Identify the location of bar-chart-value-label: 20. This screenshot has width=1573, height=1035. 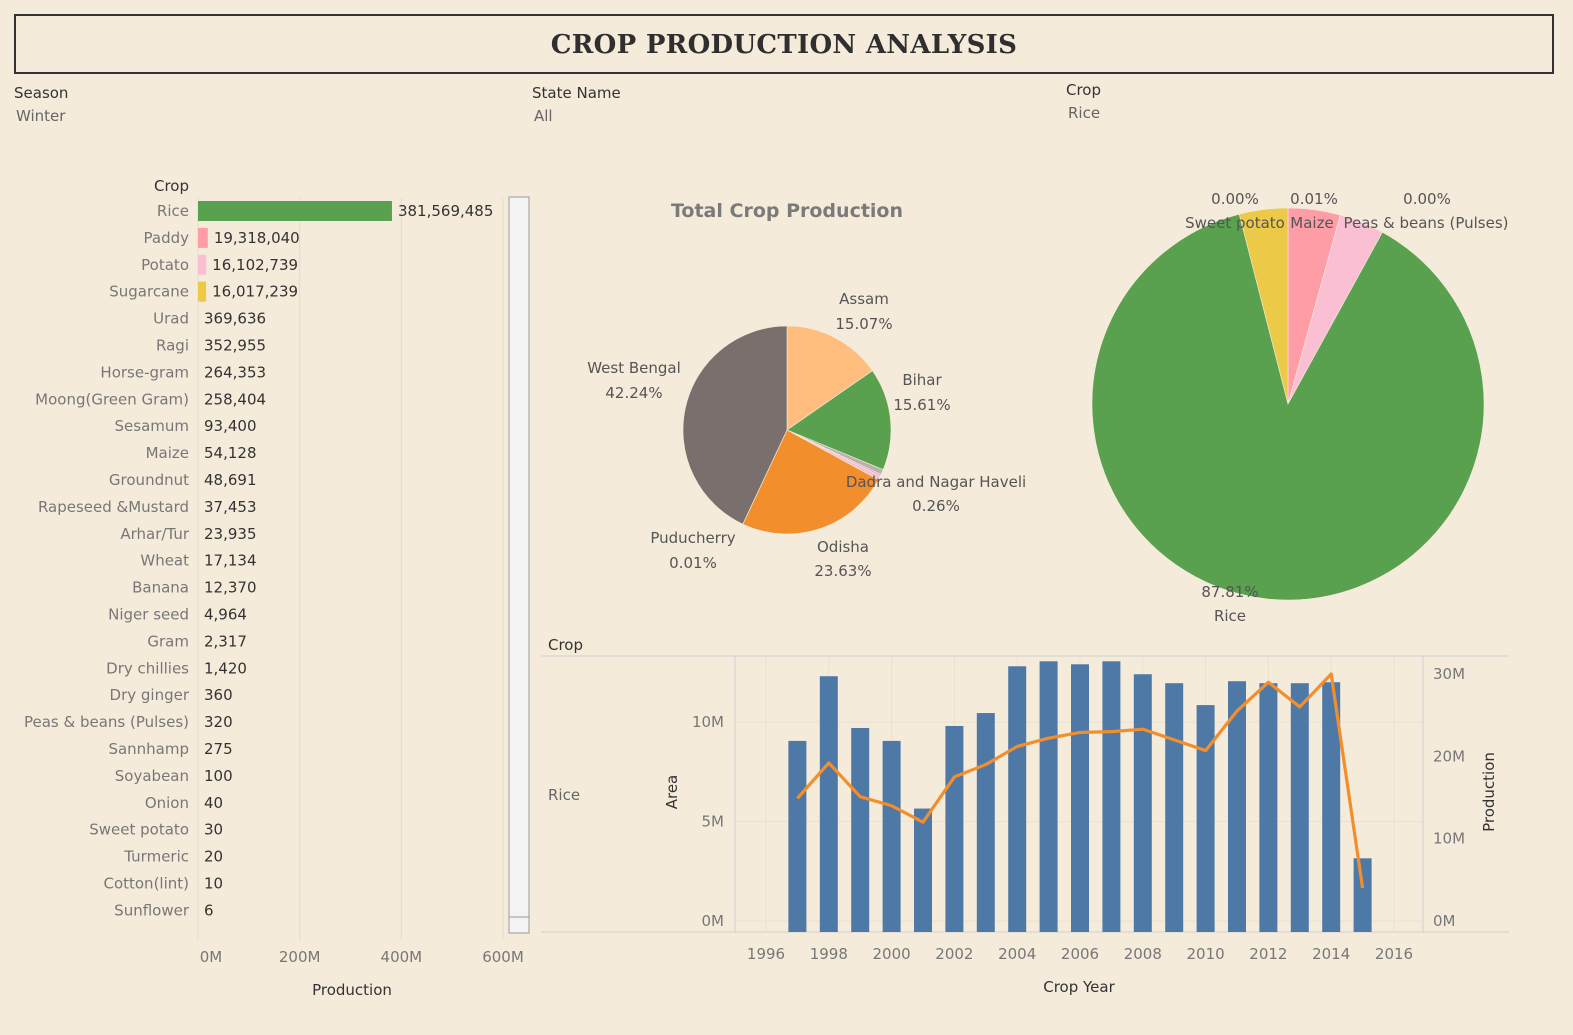
(213, 857).